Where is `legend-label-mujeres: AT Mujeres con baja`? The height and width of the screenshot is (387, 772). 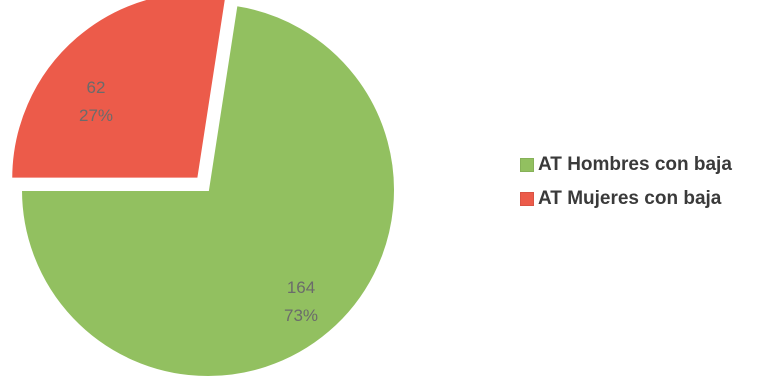 legend-label-mujeres: AT Mujeres con baja is located at coordinates (630, 198).